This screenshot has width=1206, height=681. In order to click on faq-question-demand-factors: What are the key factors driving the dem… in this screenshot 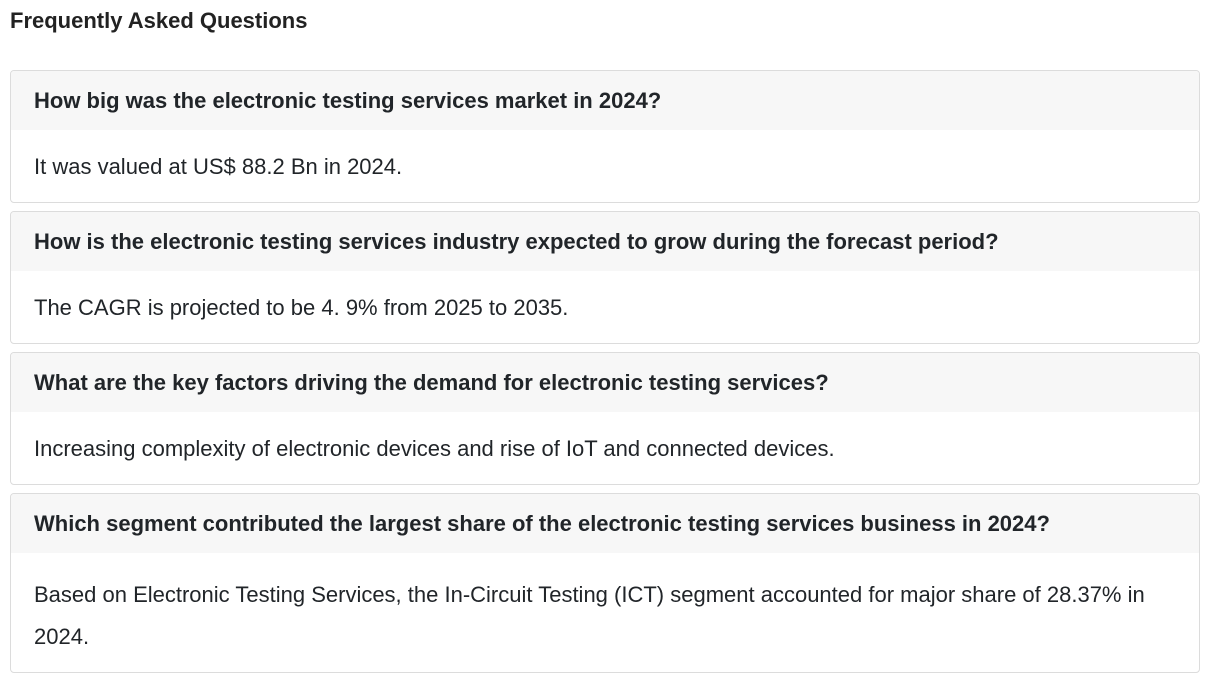, I will do `click(605, 382)`.